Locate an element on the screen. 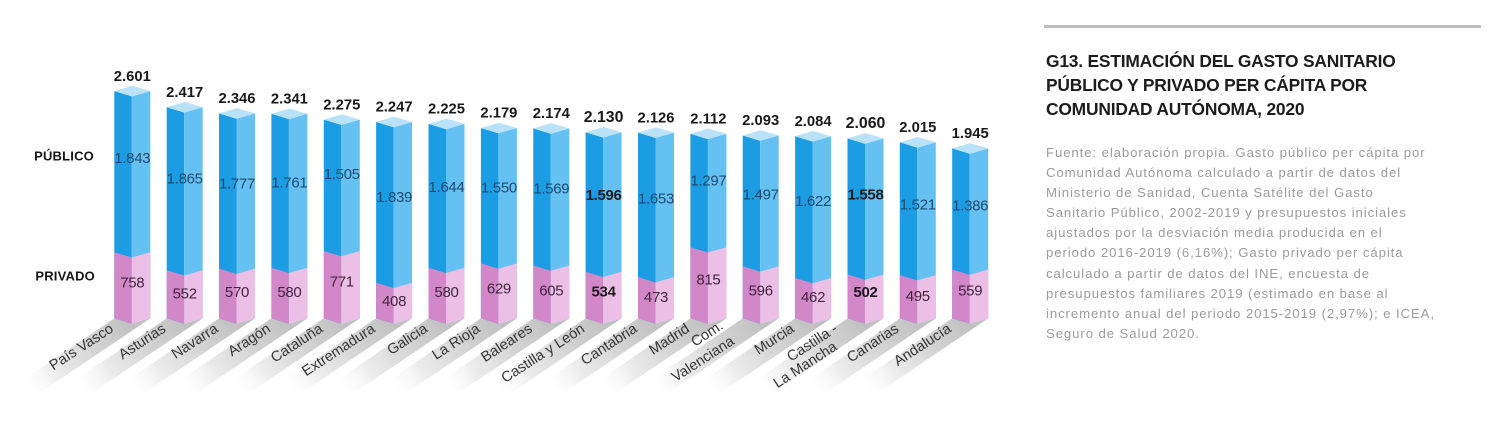  svg-text: 2.126 is located at coordinates (655, 118).